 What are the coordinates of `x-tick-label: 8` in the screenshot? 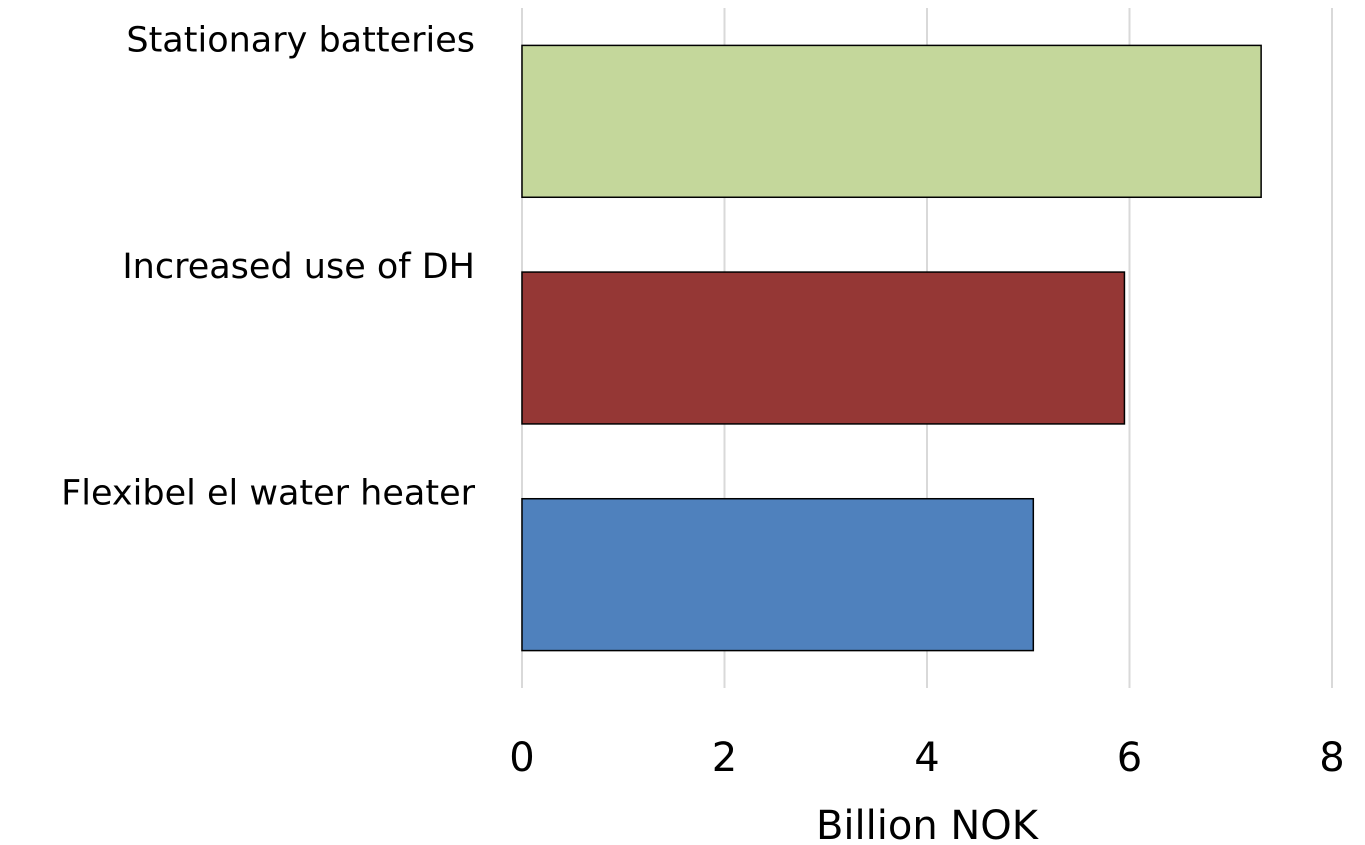 It's located at (1331, 758).